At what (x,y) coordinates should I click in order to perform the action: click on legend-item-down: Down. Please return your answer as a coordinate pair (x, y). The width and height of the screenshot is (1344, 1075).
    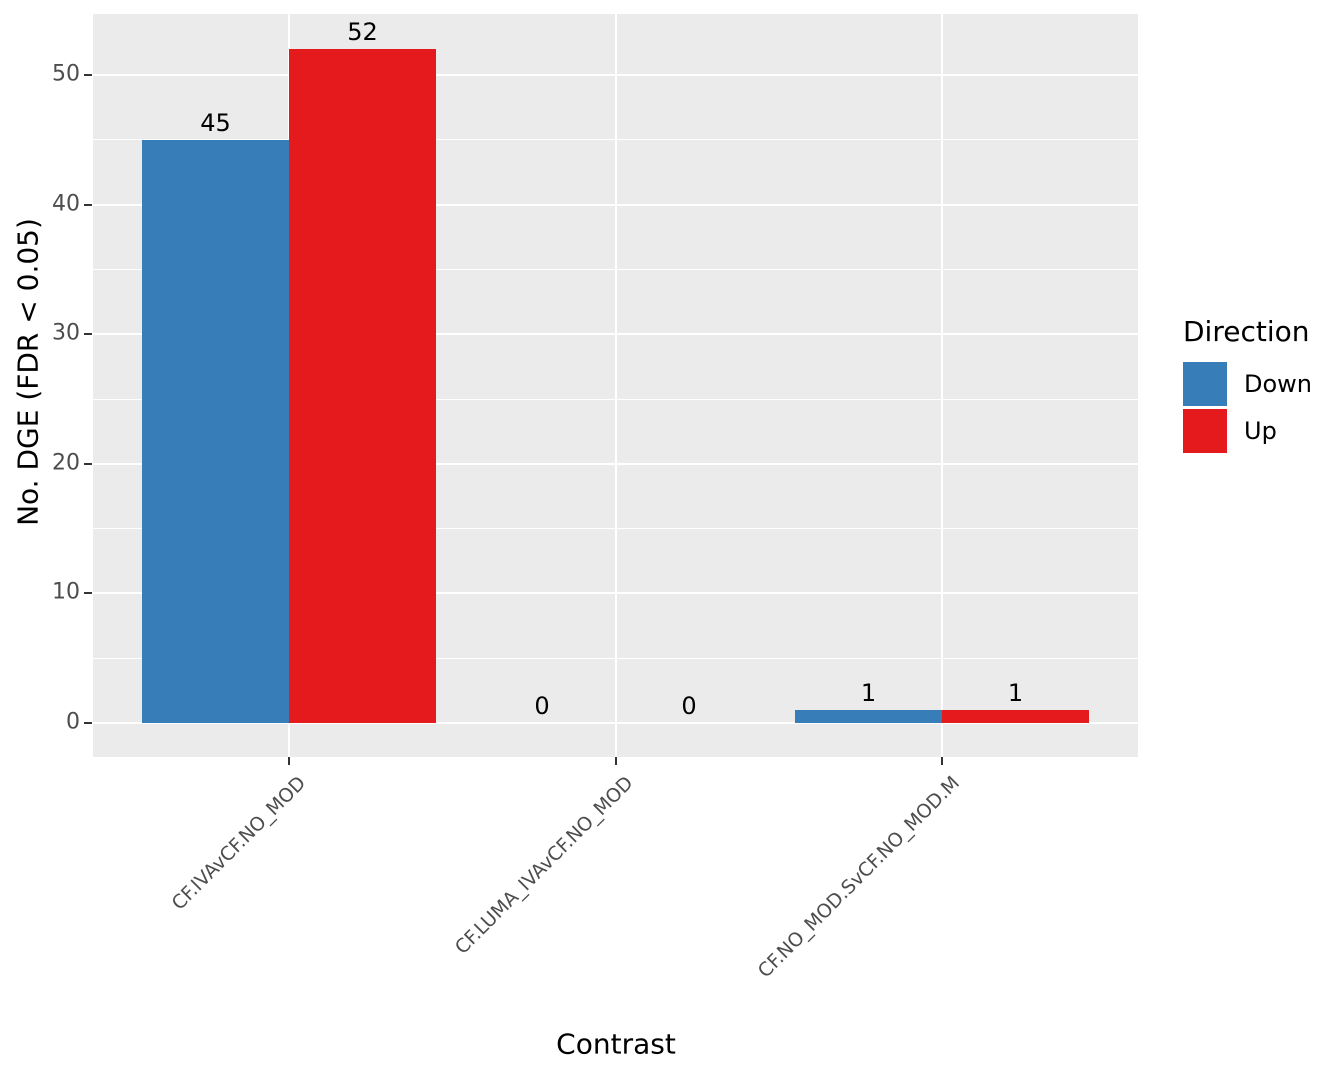
    Looking at the image, I should click on (1247, 384).